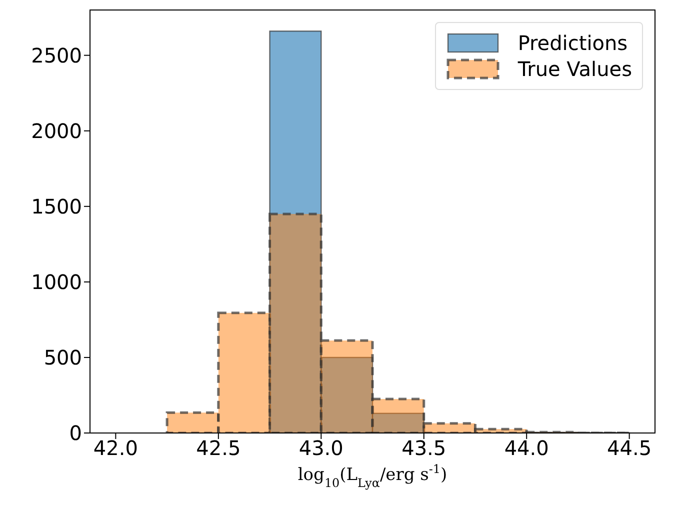 The width and height of the screenshot is (675, 520). What do you see at coordinates (424, 448) in the screenshot?
I see `x-tick-label: 43.5` at bounding box center [424, 448].